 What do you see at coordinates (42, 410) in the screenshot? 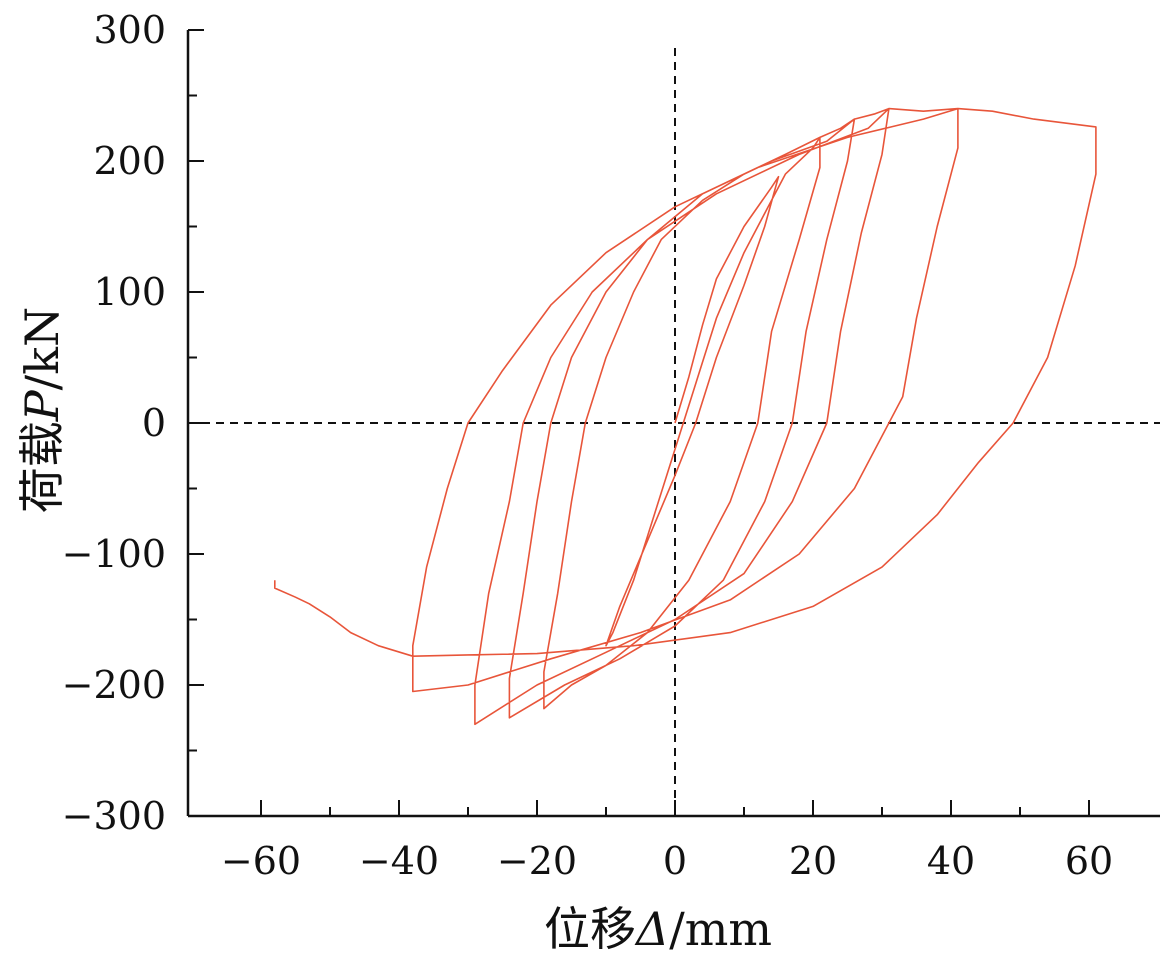
I see `y-axis-title: 荷载P/kN` at bounding box center [42, 410].